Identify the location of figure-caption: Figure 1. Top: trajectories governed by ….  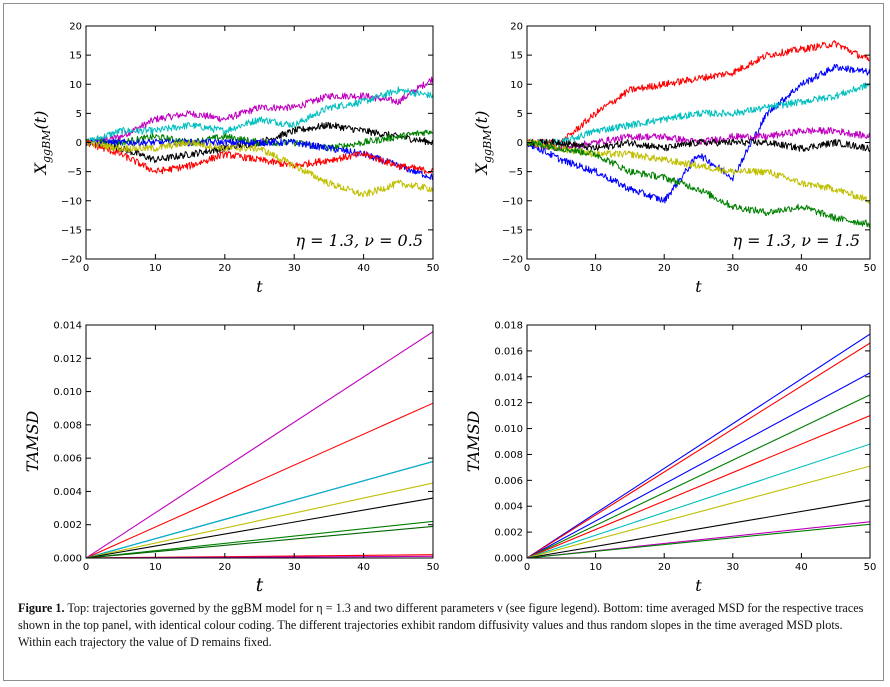
(445, 625).